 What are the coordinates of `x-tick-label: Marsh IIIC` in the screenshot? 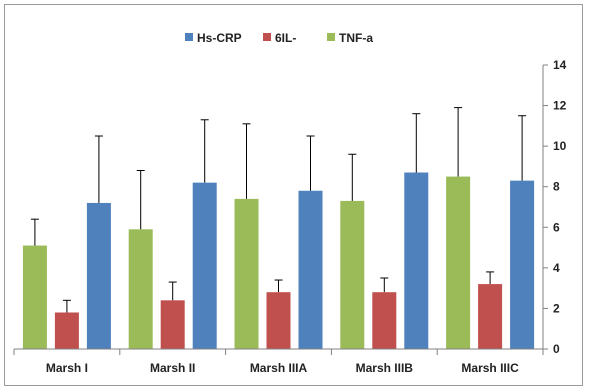 It's located at (490, 368).